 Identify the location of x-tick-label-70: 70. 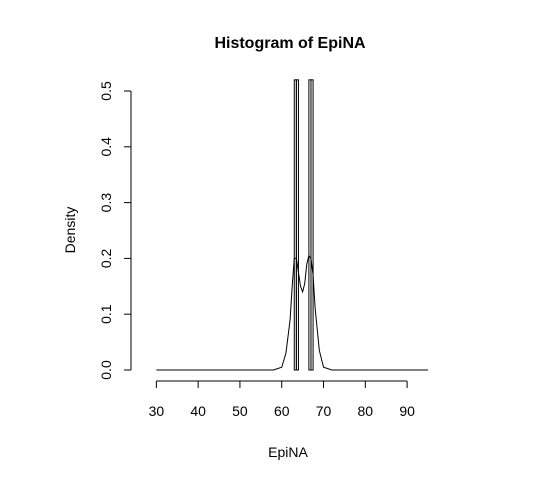
(324, 411).